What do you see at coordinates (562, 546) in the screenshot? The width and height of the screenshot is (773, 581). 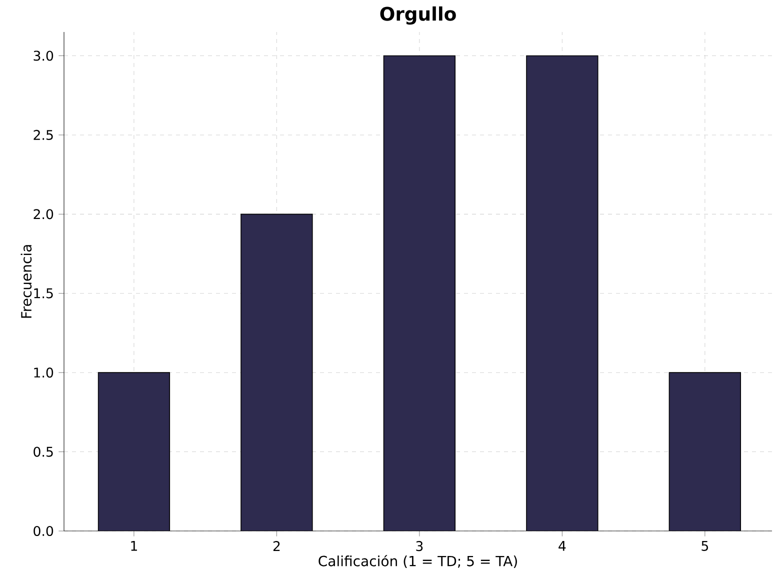 I see `x-tick-label: 4` at bounding box center [562, 546].